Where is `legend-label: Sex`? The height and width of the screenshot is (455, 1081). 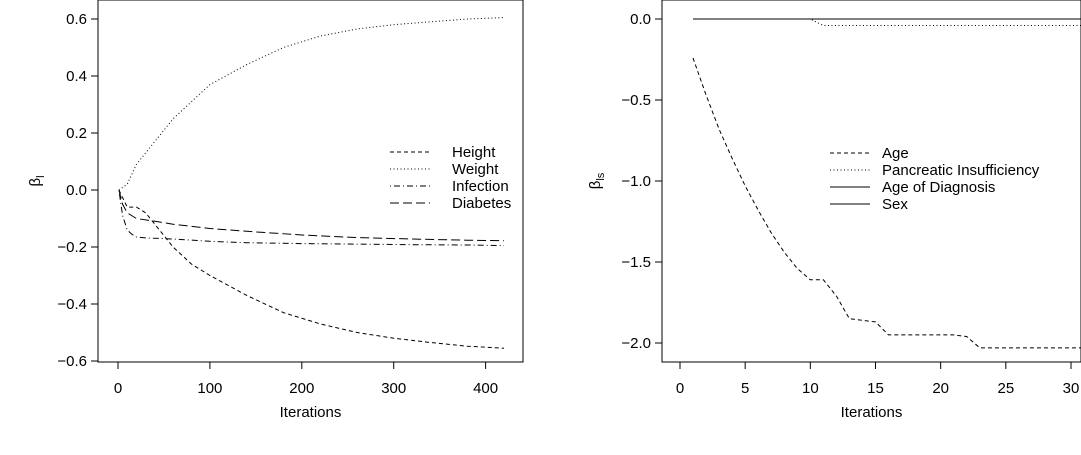 legend-label: Sex is located at coordinates (895, 204).